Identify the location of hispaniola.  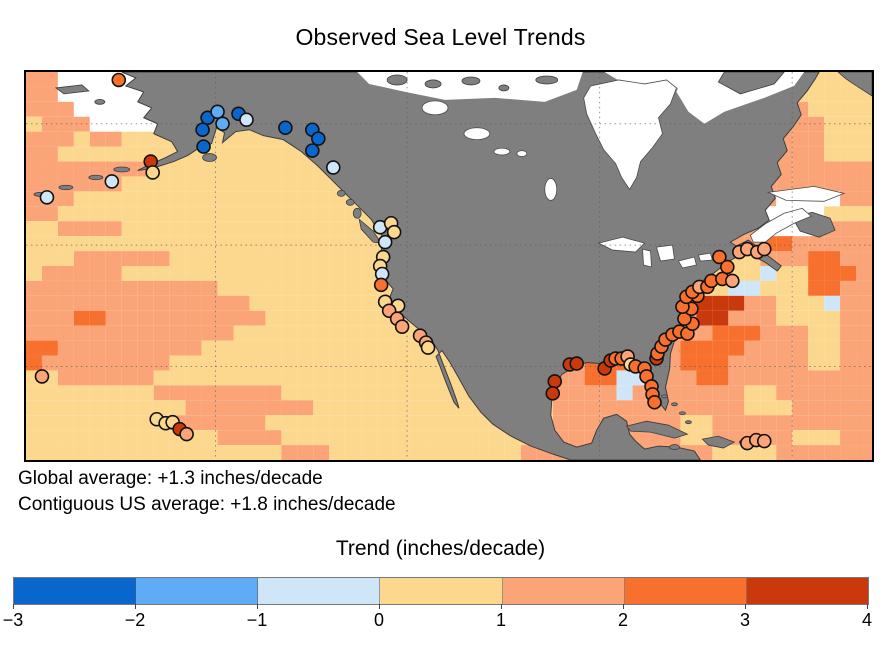
(718, 442).